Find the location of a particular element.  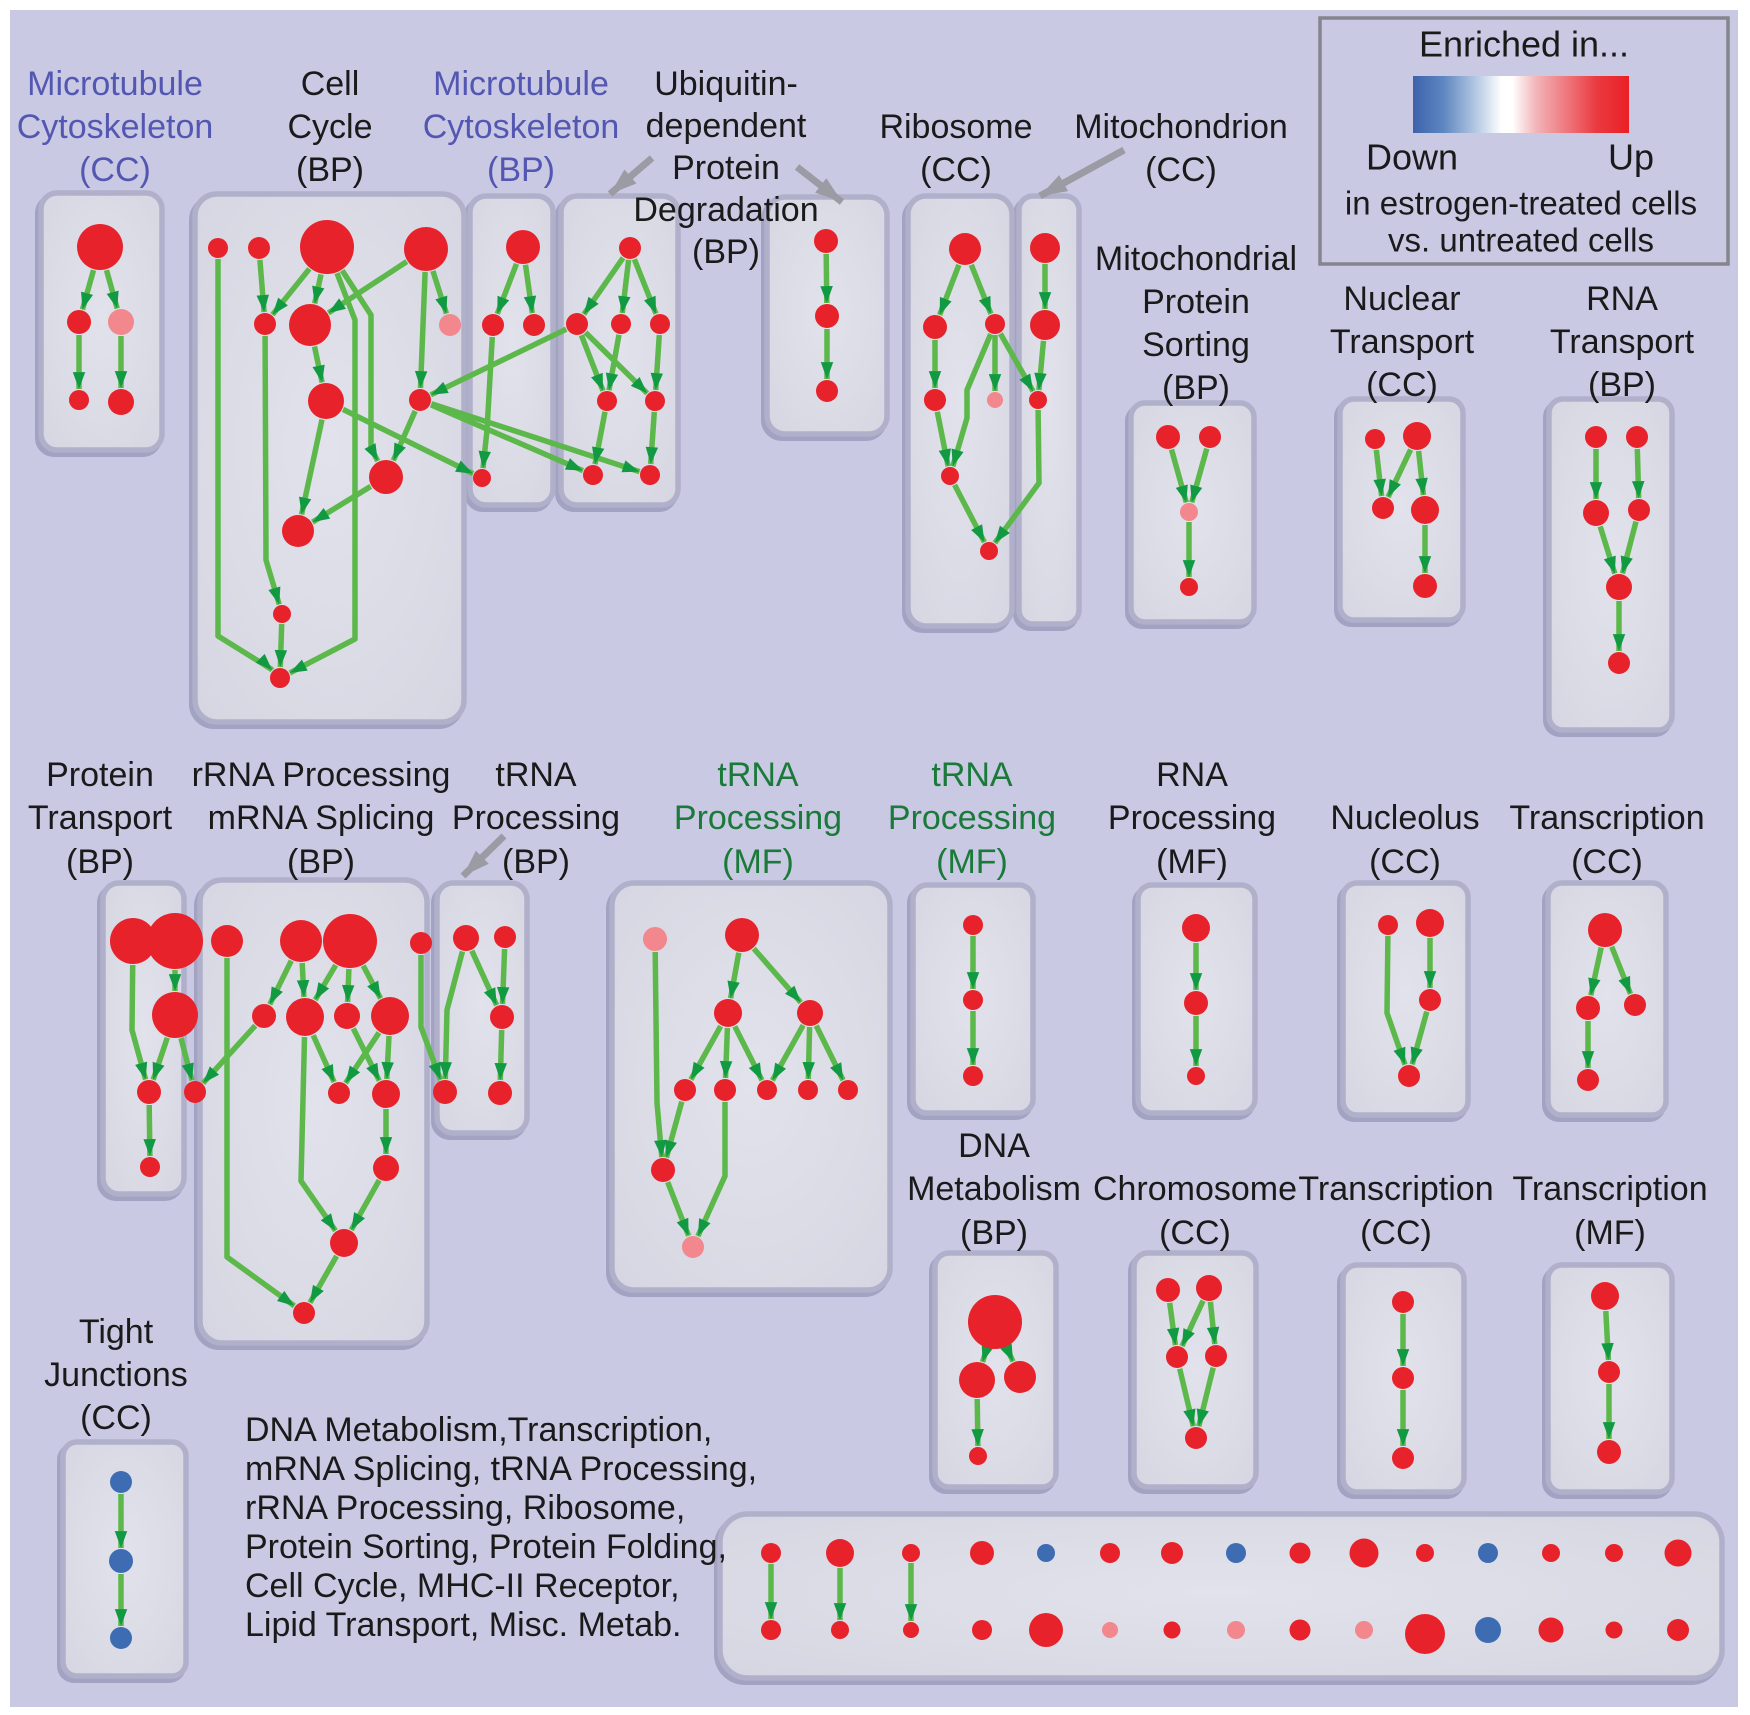

svg-text: Cell is located at coordinates (330, 84).